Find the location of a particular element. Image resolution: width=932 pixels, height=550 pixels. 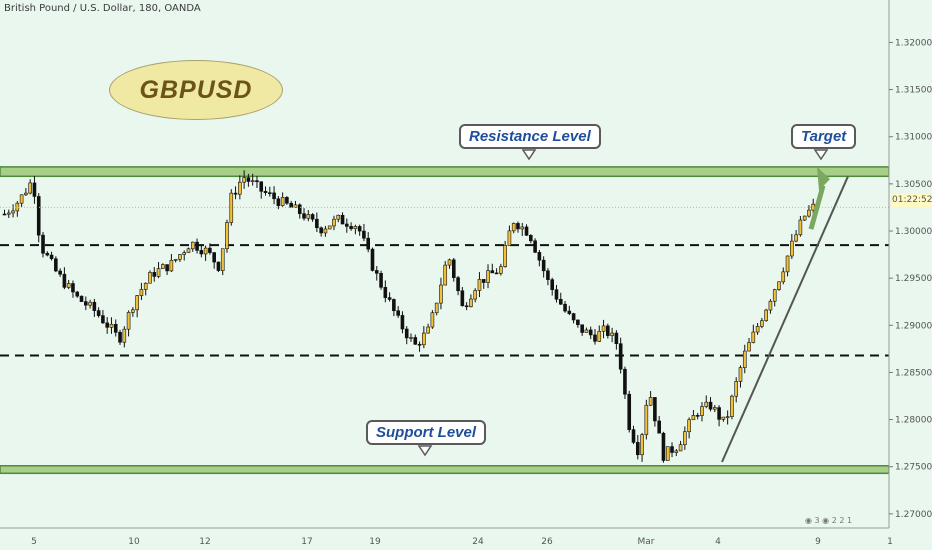

time-label: 9 is located at coordinates (818, 542).